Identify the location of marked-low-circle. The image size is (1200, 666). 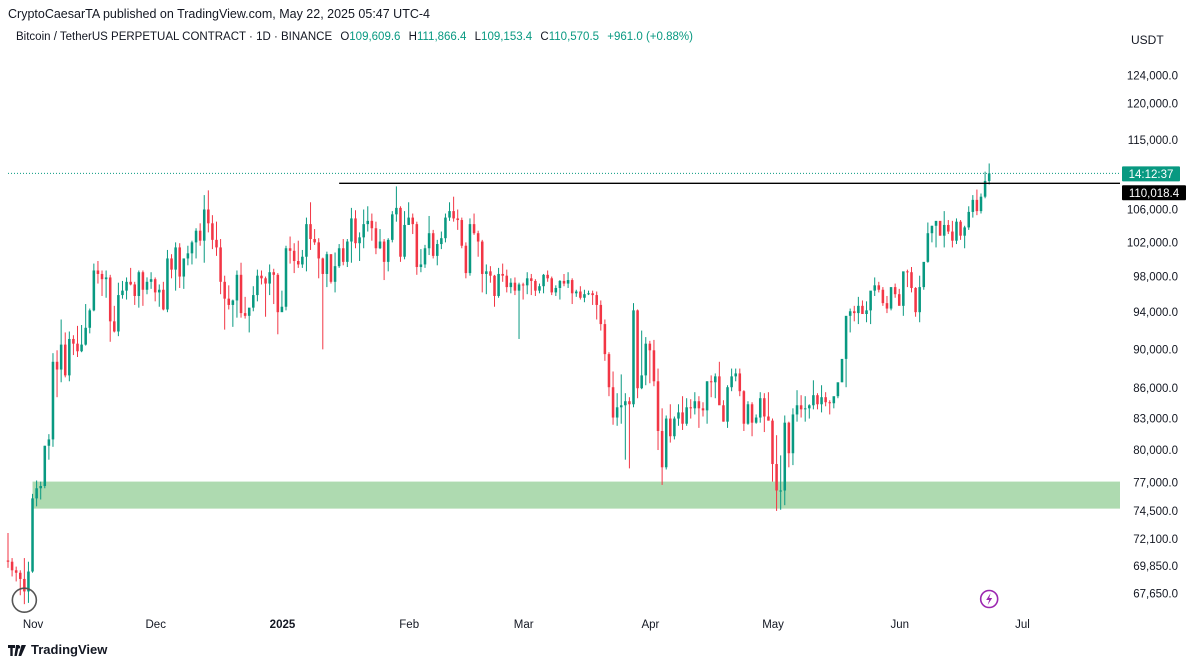
(24, 600).